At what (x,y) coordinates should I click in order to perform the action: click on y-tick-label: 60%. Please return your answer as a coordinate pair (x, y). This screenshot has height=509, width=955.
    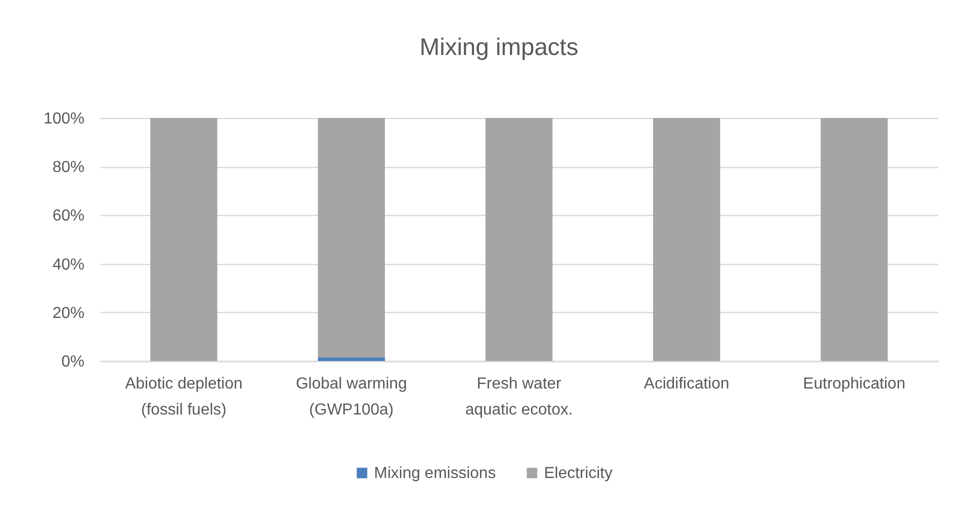
    Looking at the image, I should click on (68, 216).